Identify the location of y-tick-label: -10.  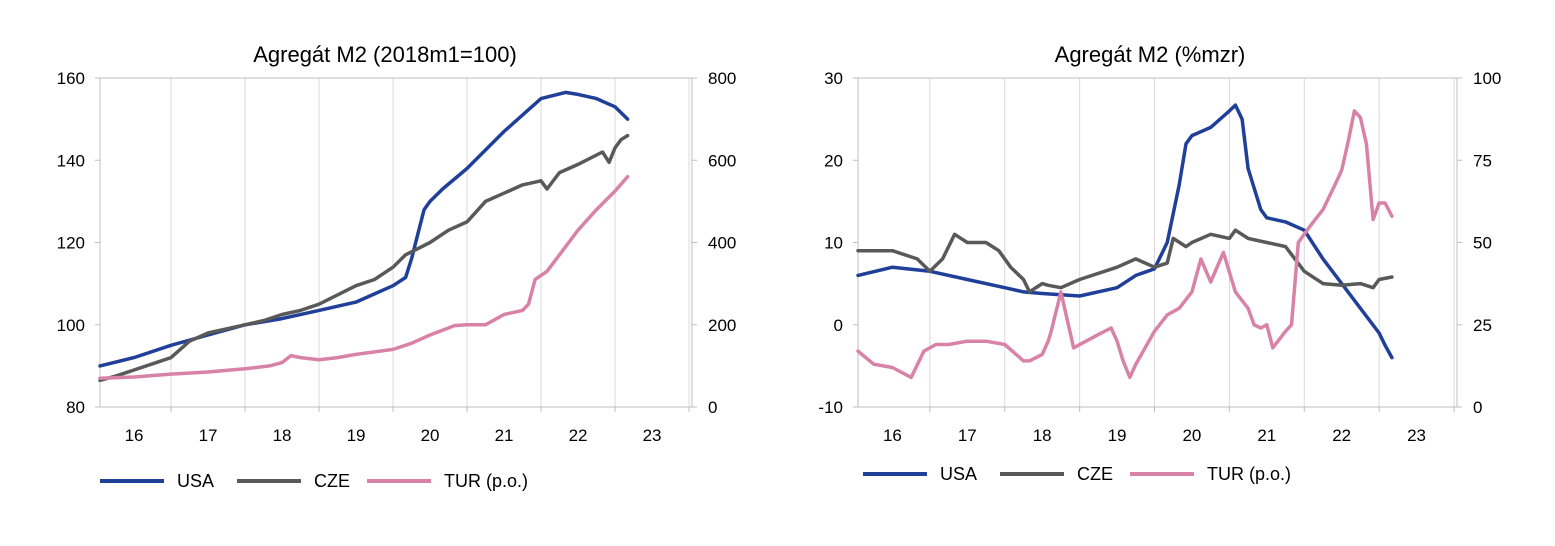
(830, 407).